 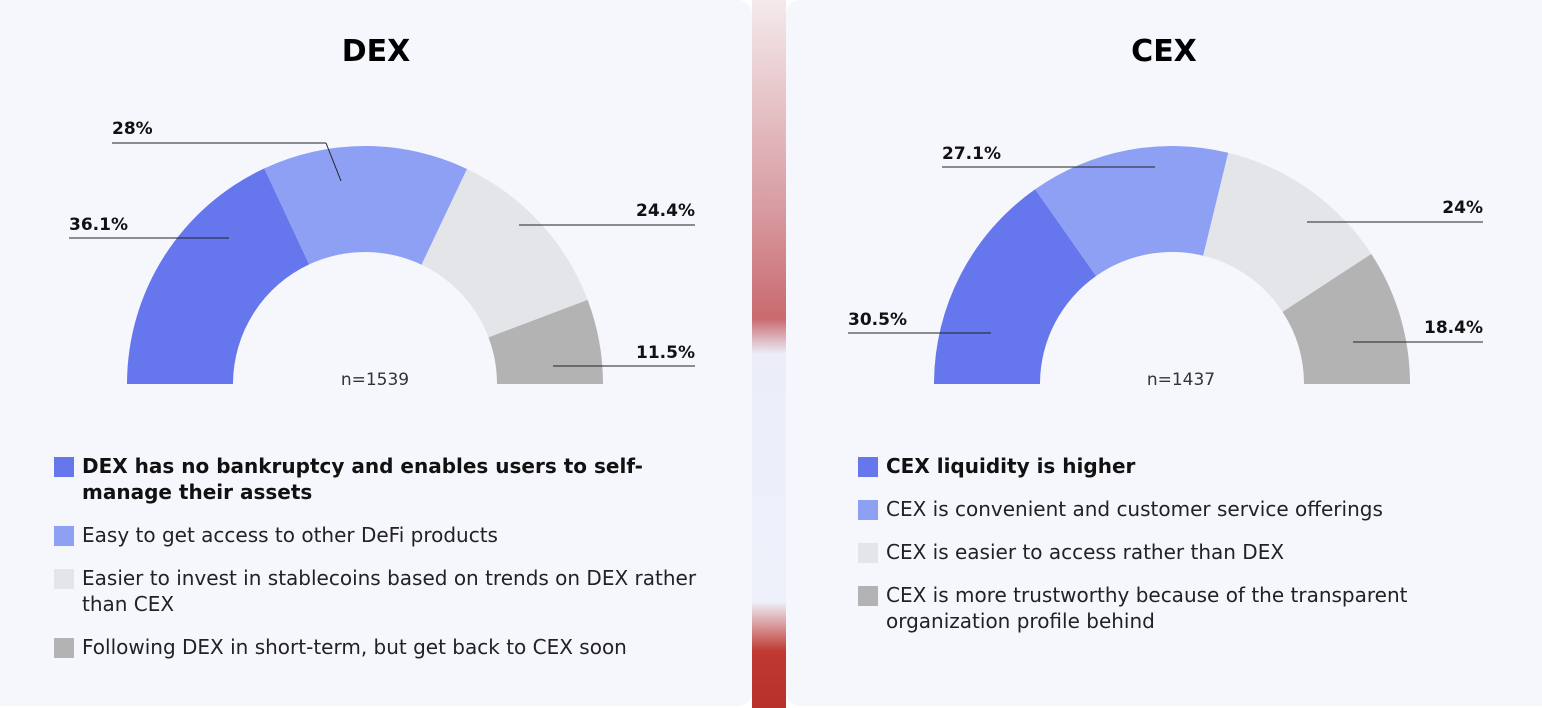 What do you see at coordinates (1453, 328) in the screenshot?
I see `data-label: 18.4%` at bounding box center [1453, 328].